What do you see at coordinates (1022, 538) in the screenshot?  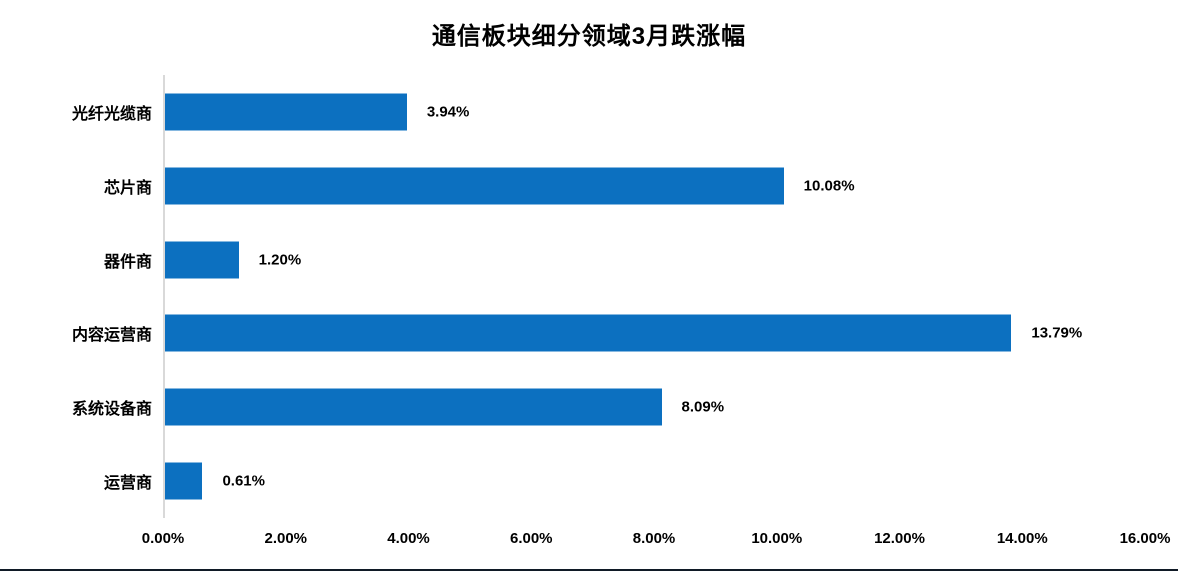 I see `x-tick-label: 14.00%` at bounding box center [1022, 538].